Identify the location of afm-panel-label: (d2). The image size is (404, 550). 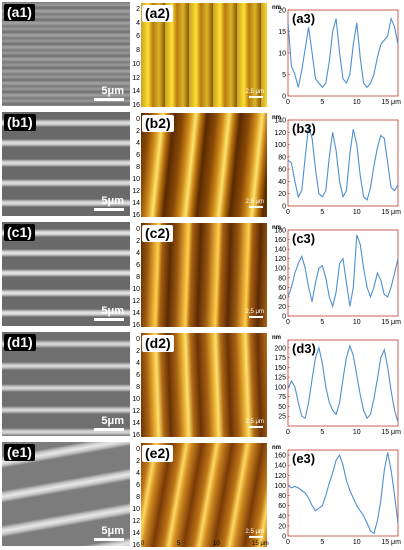
(158, 343).